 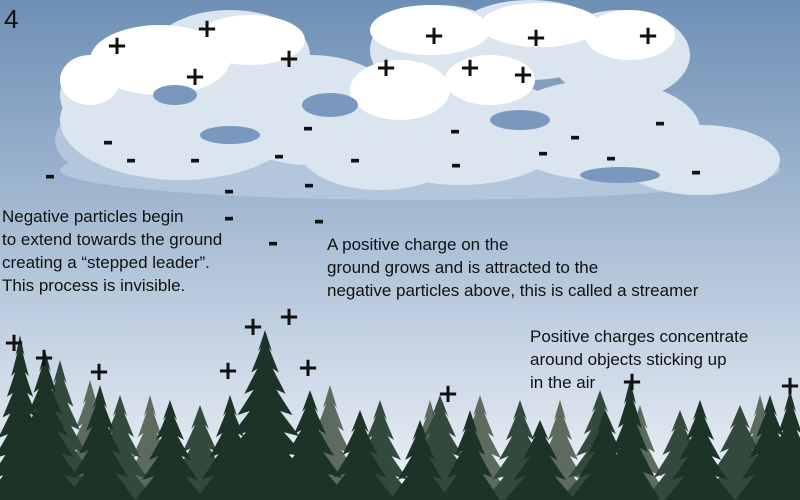 What do you see at coordinates (93, 216) in the screenshot?
I see `caption-line: Negative particles begin` at bounding box center [93, 216].